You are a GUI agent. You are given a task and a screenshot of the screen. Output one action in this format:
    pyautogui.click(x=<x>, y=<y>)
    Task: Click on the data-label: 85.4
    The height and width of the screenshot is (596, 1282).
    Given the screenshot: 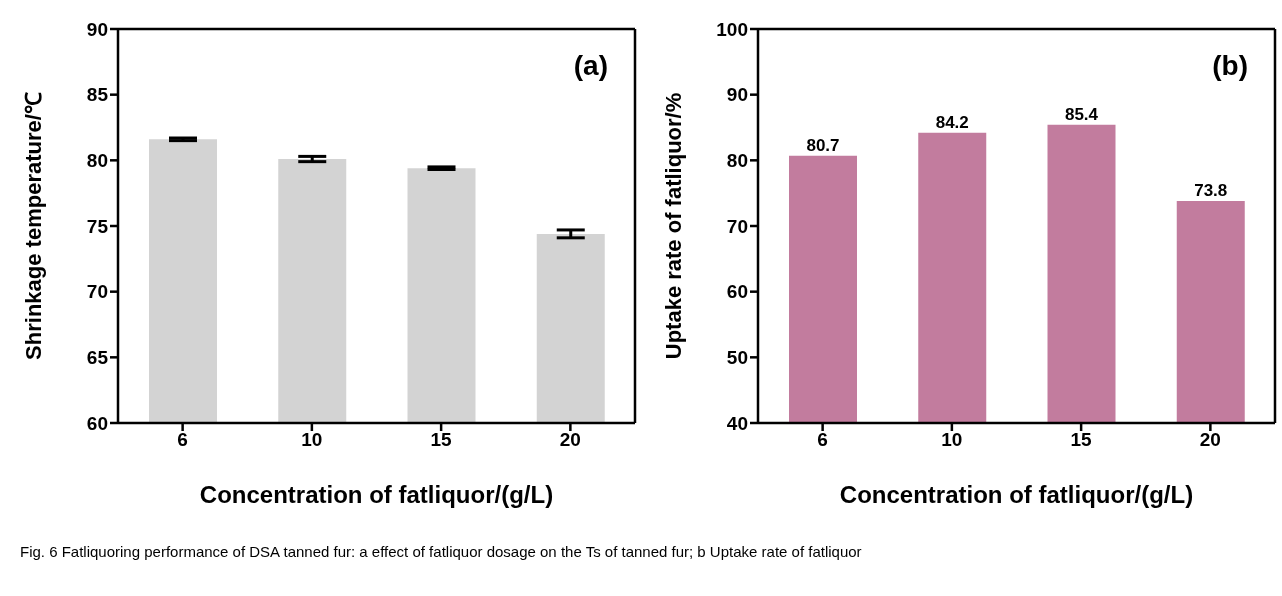 What is the action you would take?
    pyautogui.click(x=1081, y=114)
    